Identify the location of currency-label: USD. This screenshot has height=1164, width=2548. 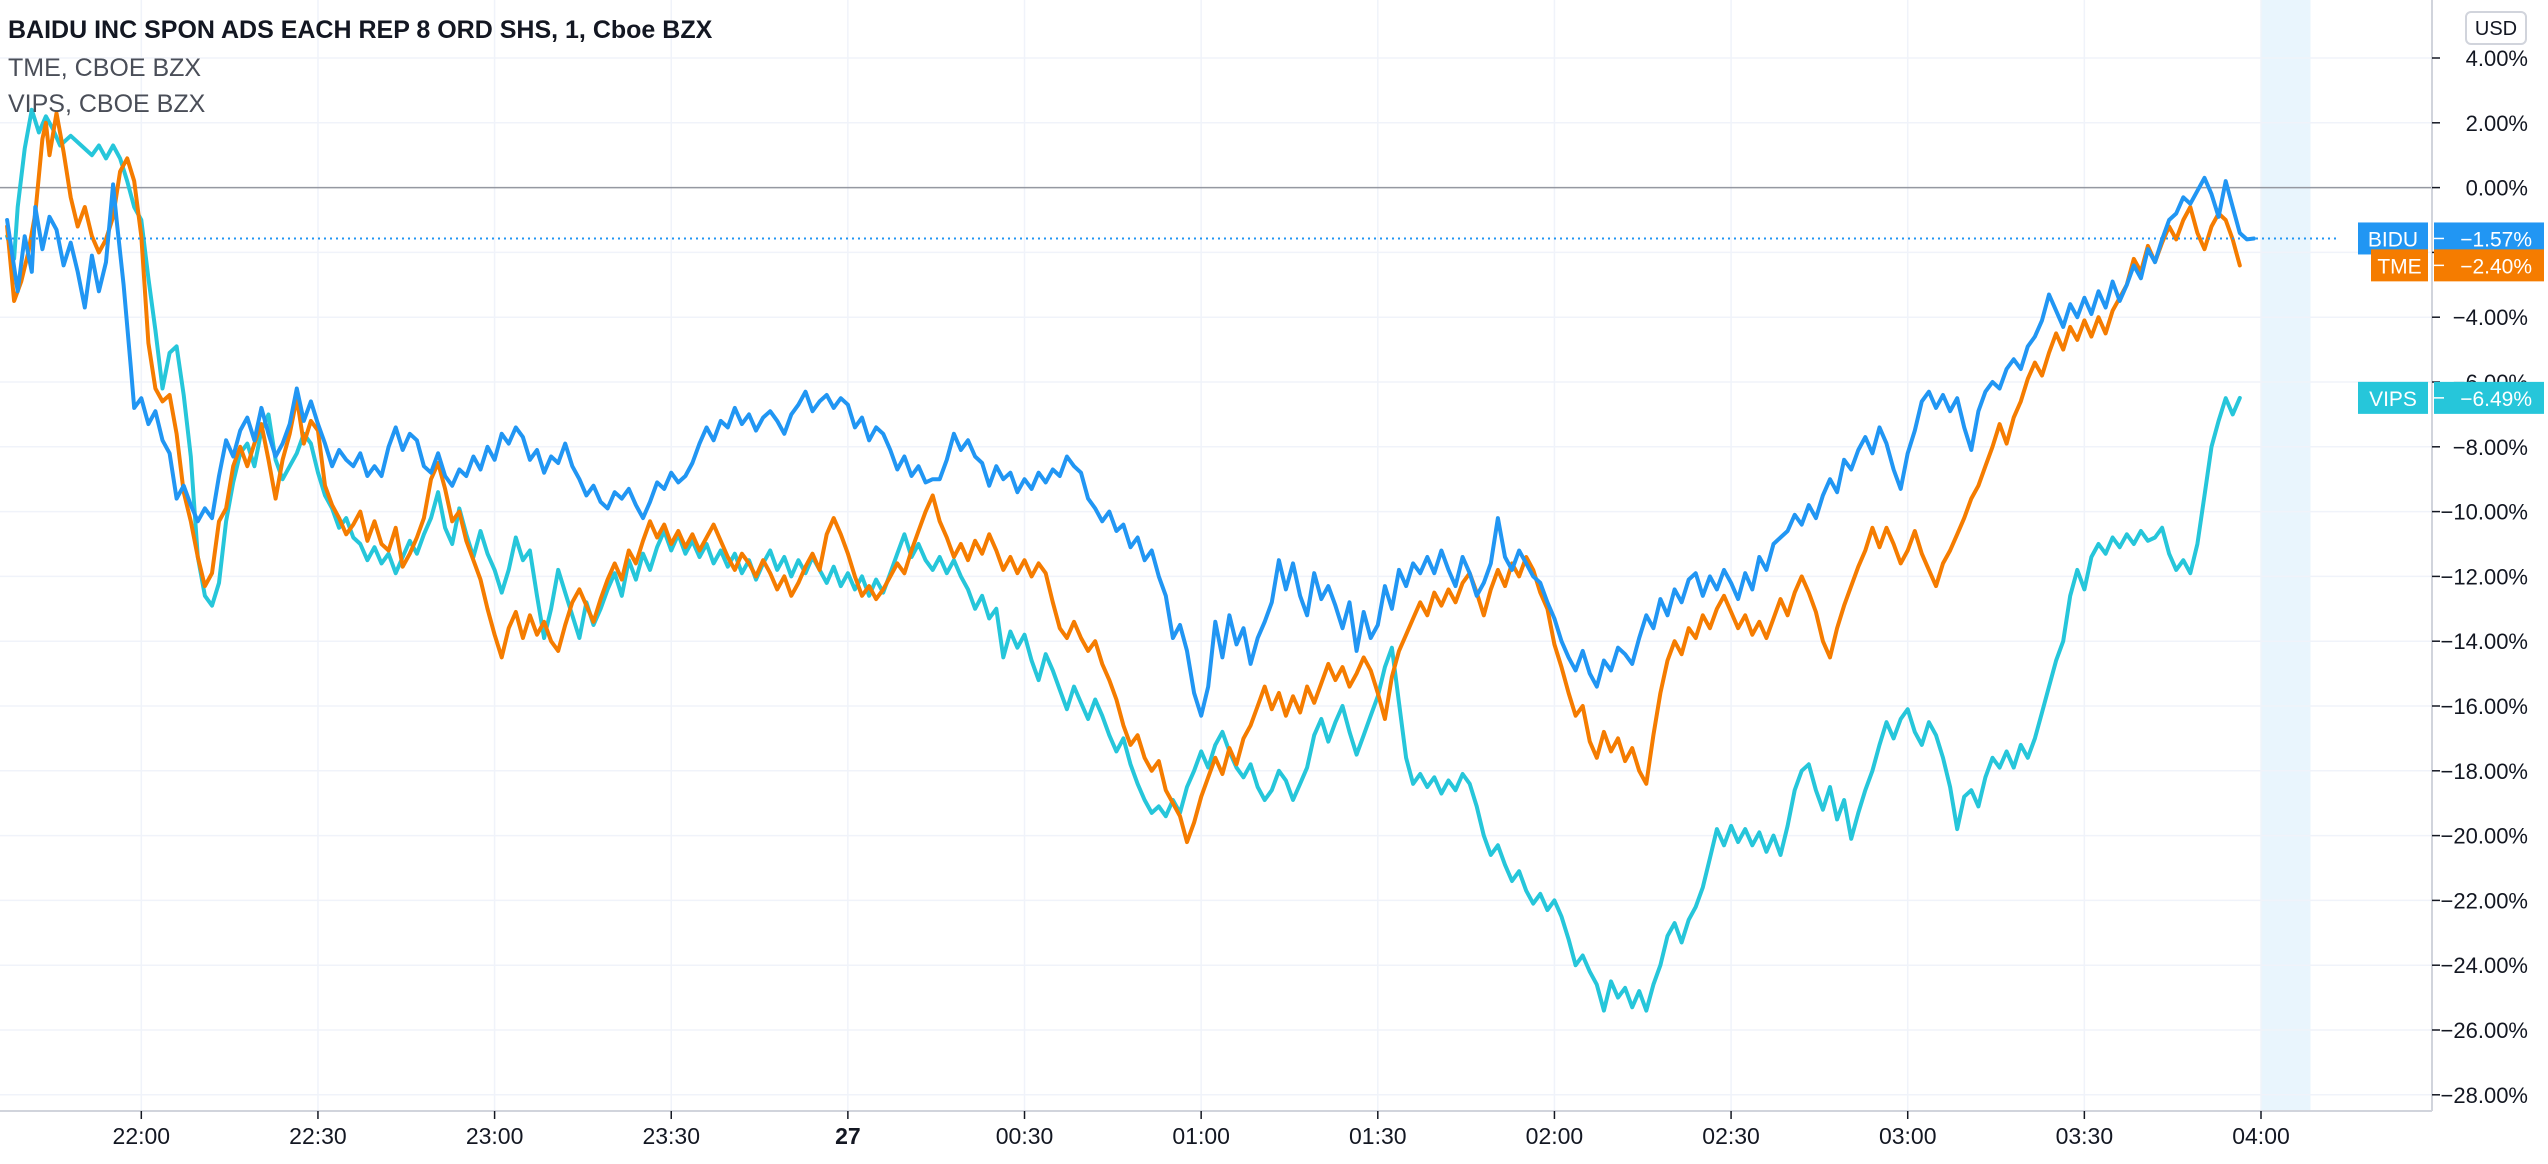
(2496, 29).